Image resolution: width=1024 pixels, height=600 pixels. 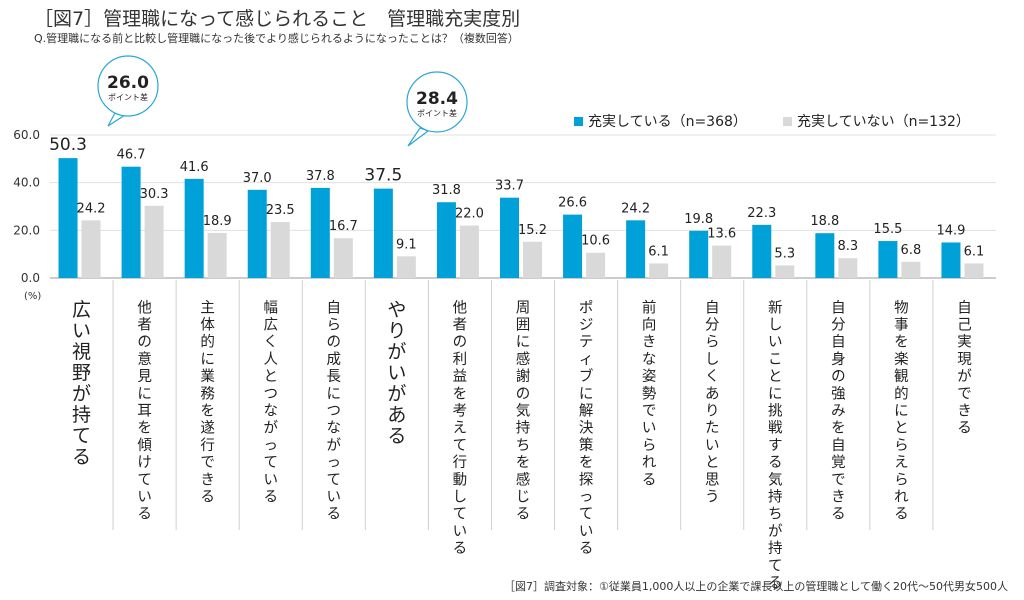 I want to click on data-label: 6.8, so click(x=911, y=250).